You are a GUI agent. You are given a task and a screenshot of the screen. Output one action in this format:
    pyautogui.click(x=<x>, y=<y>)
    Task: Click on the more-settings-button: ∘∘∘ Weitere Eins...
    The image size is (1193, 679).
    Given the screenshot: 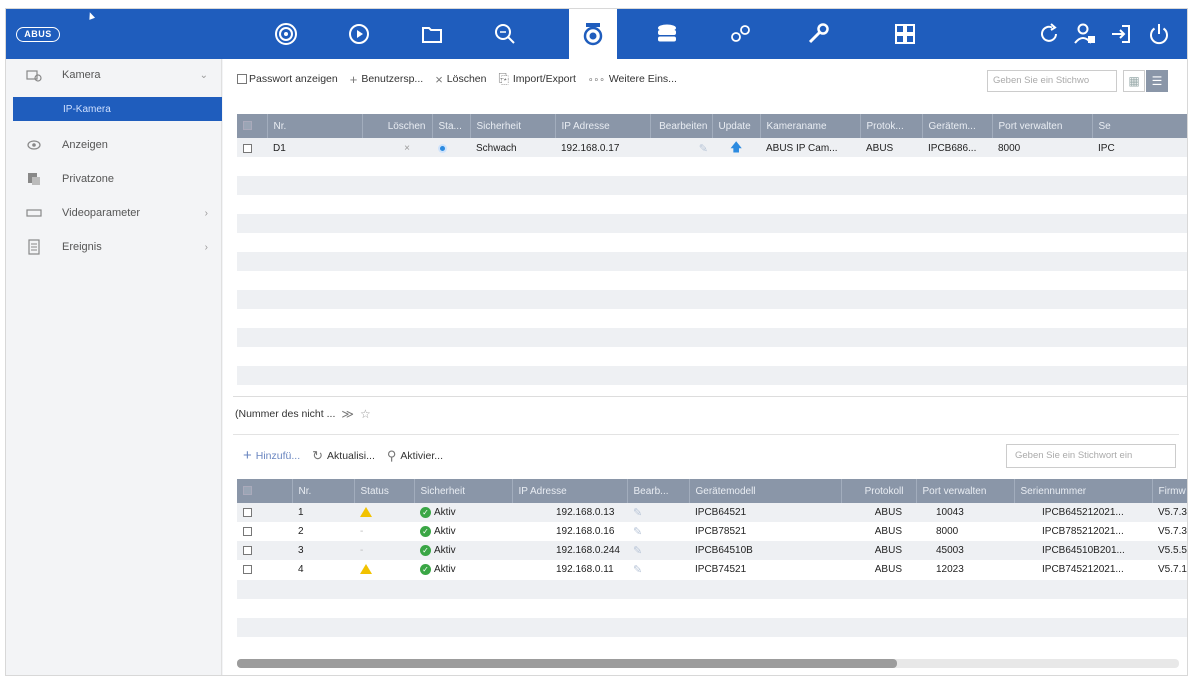 What is the action you would take?
    pyautogui.click(x=632, y=79)
    